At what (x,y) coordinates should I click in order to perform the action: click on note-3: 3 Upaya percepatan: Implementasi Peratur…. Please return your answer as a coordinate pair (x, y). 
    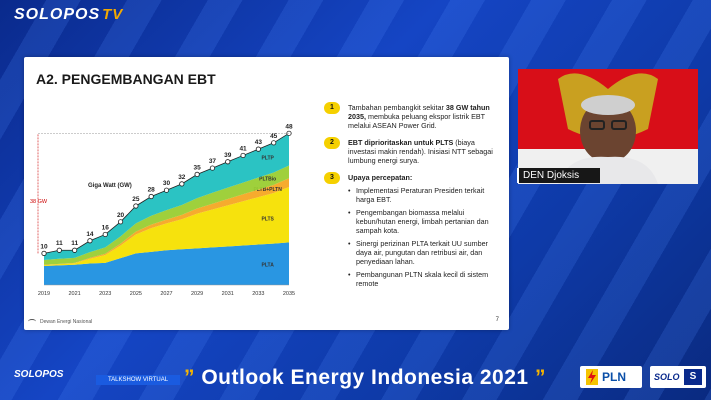
    Looking at the image, I should click on (414, 230).